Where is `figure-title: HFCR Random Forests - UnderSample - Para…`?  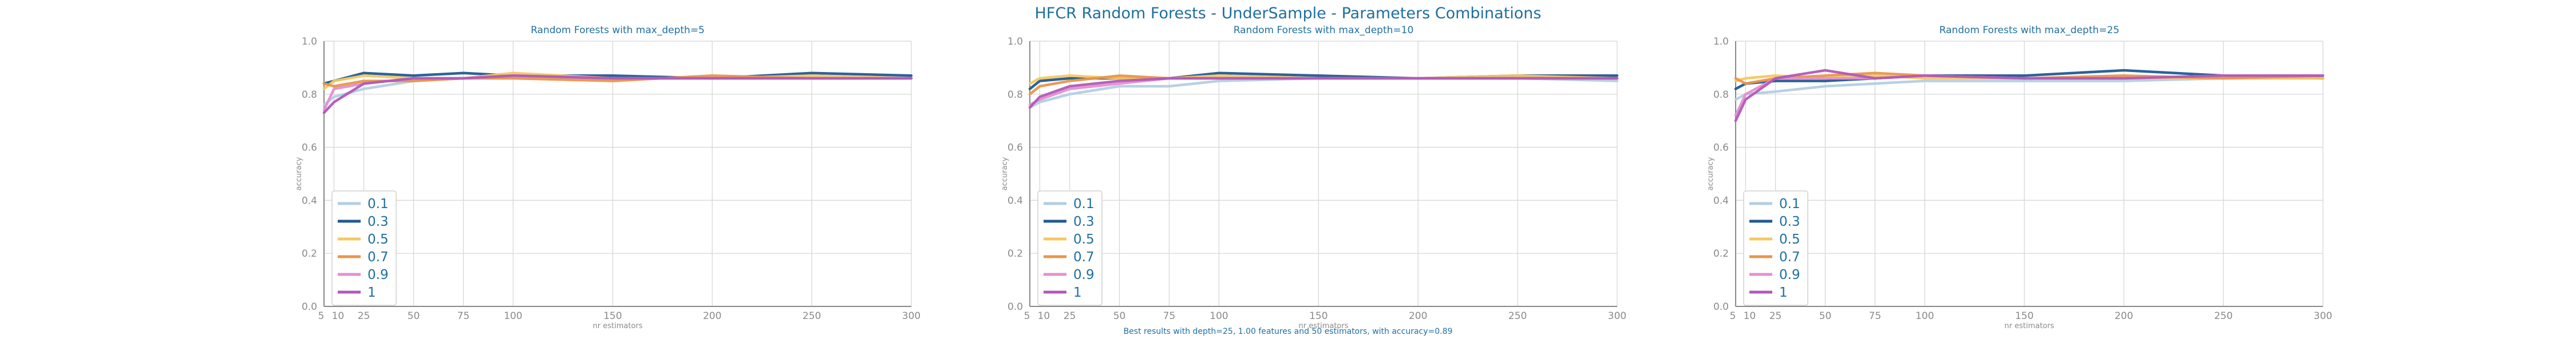
figure-title: HFCR Random Forests - UnderSample - Para… is located at coordinates (1288, 13).